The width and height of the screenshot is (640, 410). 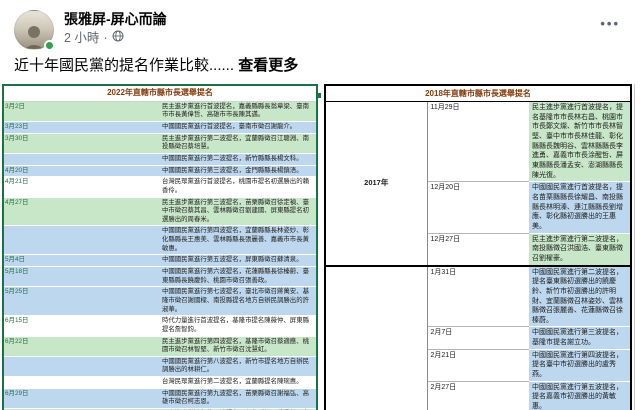 What do you see at coordinates (238, 277) in the screenshot?
I see `row-text: 中國國民黨進行第六波提名，花蓮縣縣長徐榛蔚、臺東縣縣長饒慶鈴、桃園市徵召張善政。` at bounding box center [238, 277].